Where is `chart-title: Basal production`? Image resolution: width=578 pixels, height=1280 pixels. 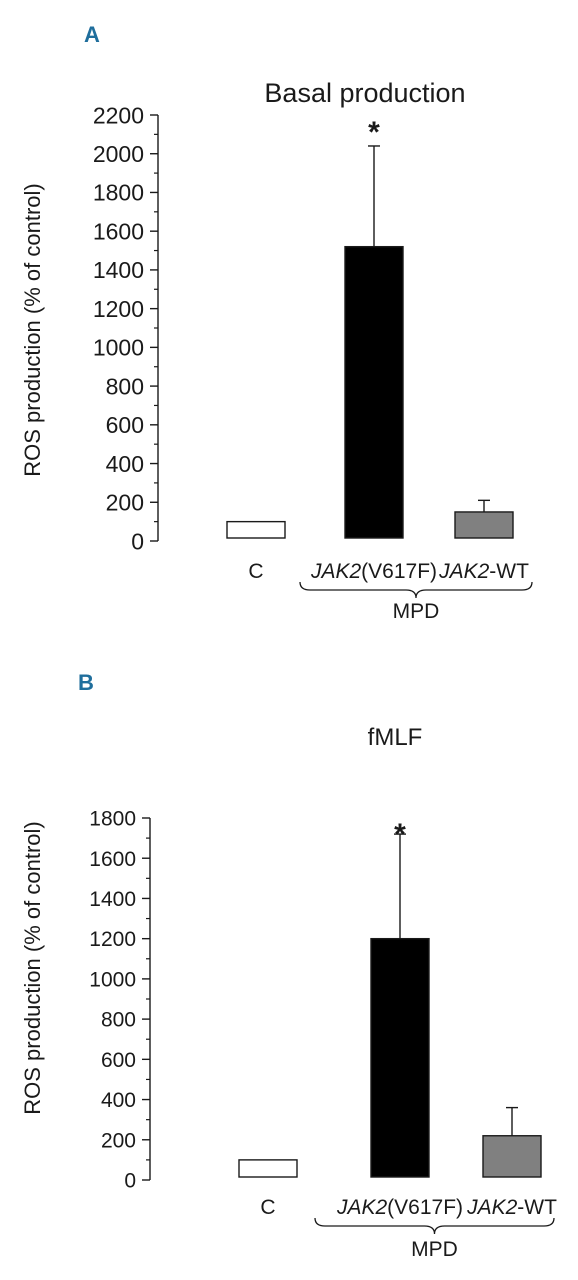
chart-title: Basal production is located at coordinates (364, 93).